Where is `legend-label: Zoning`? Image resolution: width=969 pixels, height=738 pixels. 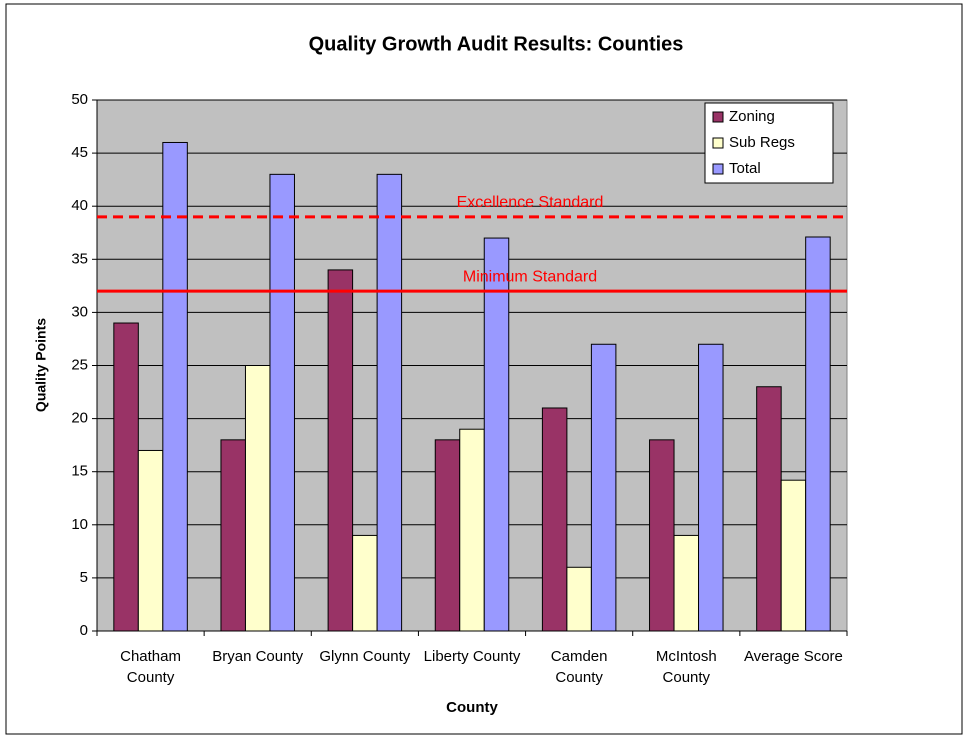
legend-label: Zoning is located at coordinates (752, 116).